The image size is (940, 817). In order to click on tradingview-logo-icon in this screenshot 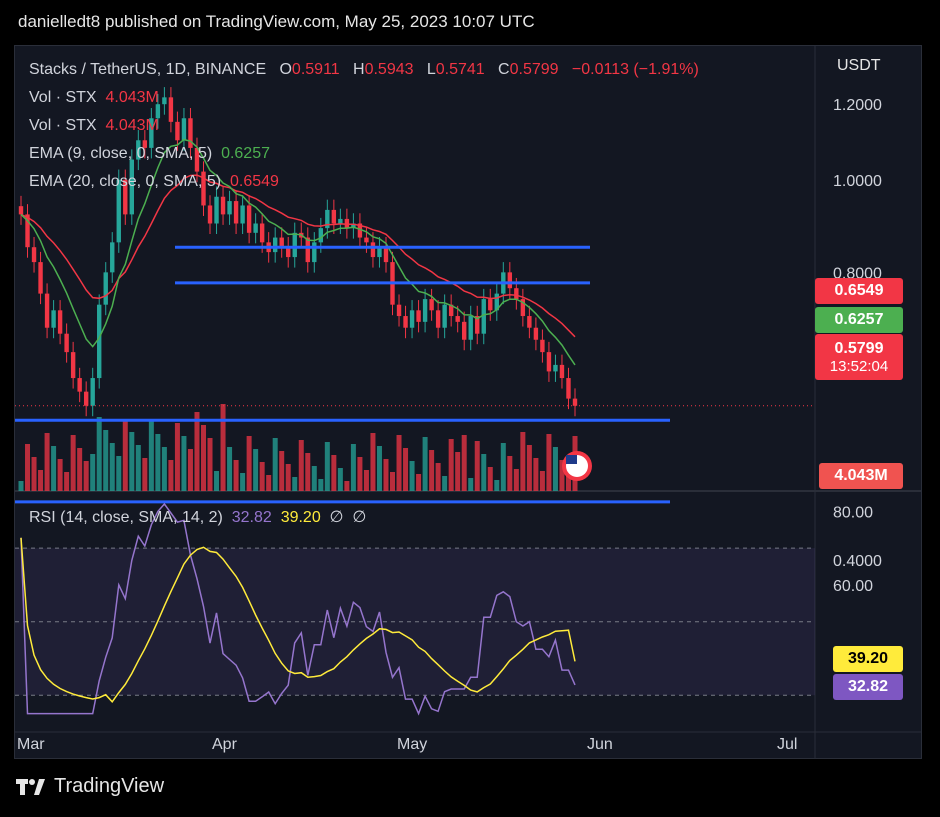, I will do `click(31, 787)`.